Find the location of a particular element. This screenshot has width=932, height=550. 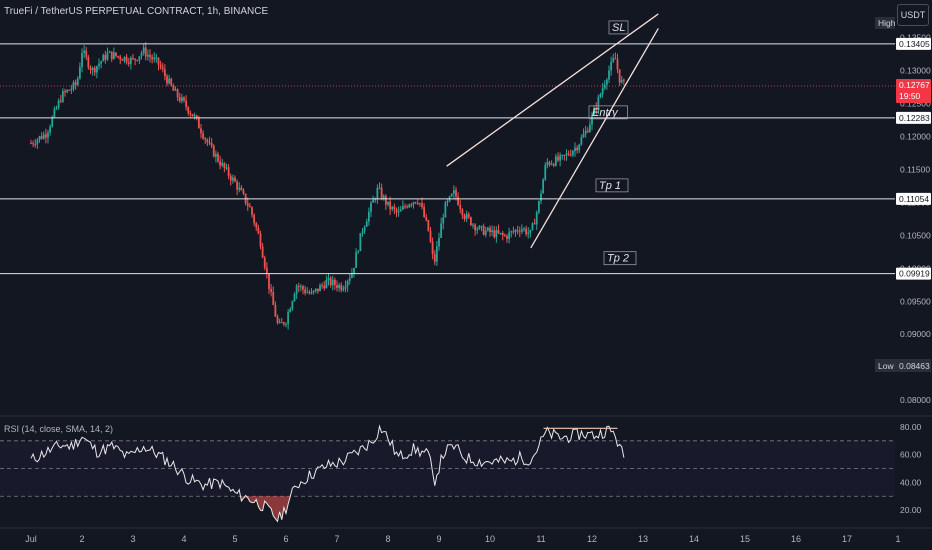

rsi-tick-label: 40.00 is located at coordinates (911, 482).